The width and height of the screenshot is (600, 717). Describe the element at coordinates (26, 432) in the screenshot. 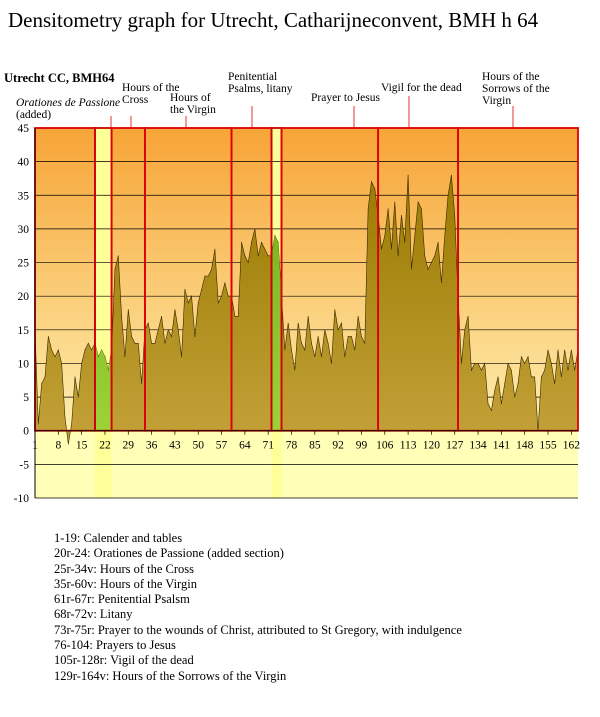

I see `y-tick-label: 0` at that location.